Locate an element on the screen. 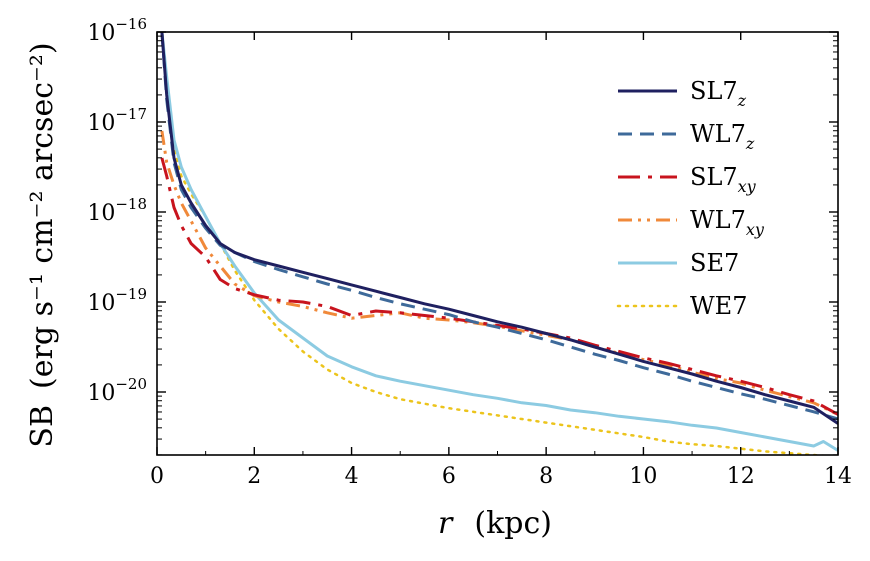 This screenshot has width=870, height=561. x-tick-label: 4 is located at coordinates (352, 476).